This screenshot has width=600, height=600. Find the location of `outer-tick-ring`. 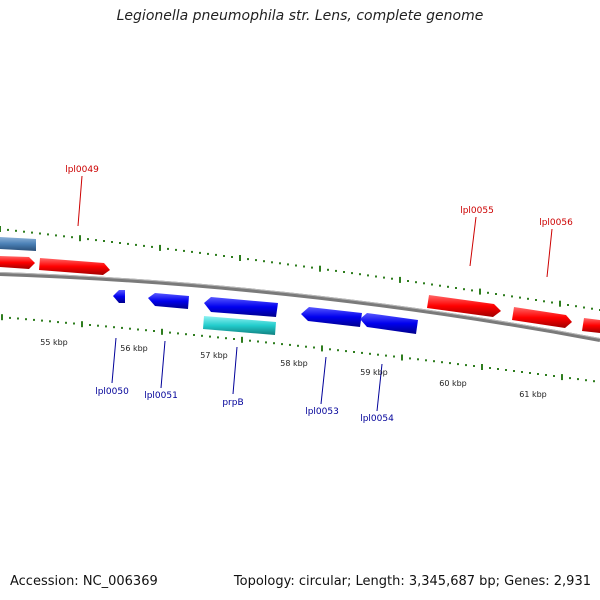

outer-tick-ring is located at coordinates (300, 268).